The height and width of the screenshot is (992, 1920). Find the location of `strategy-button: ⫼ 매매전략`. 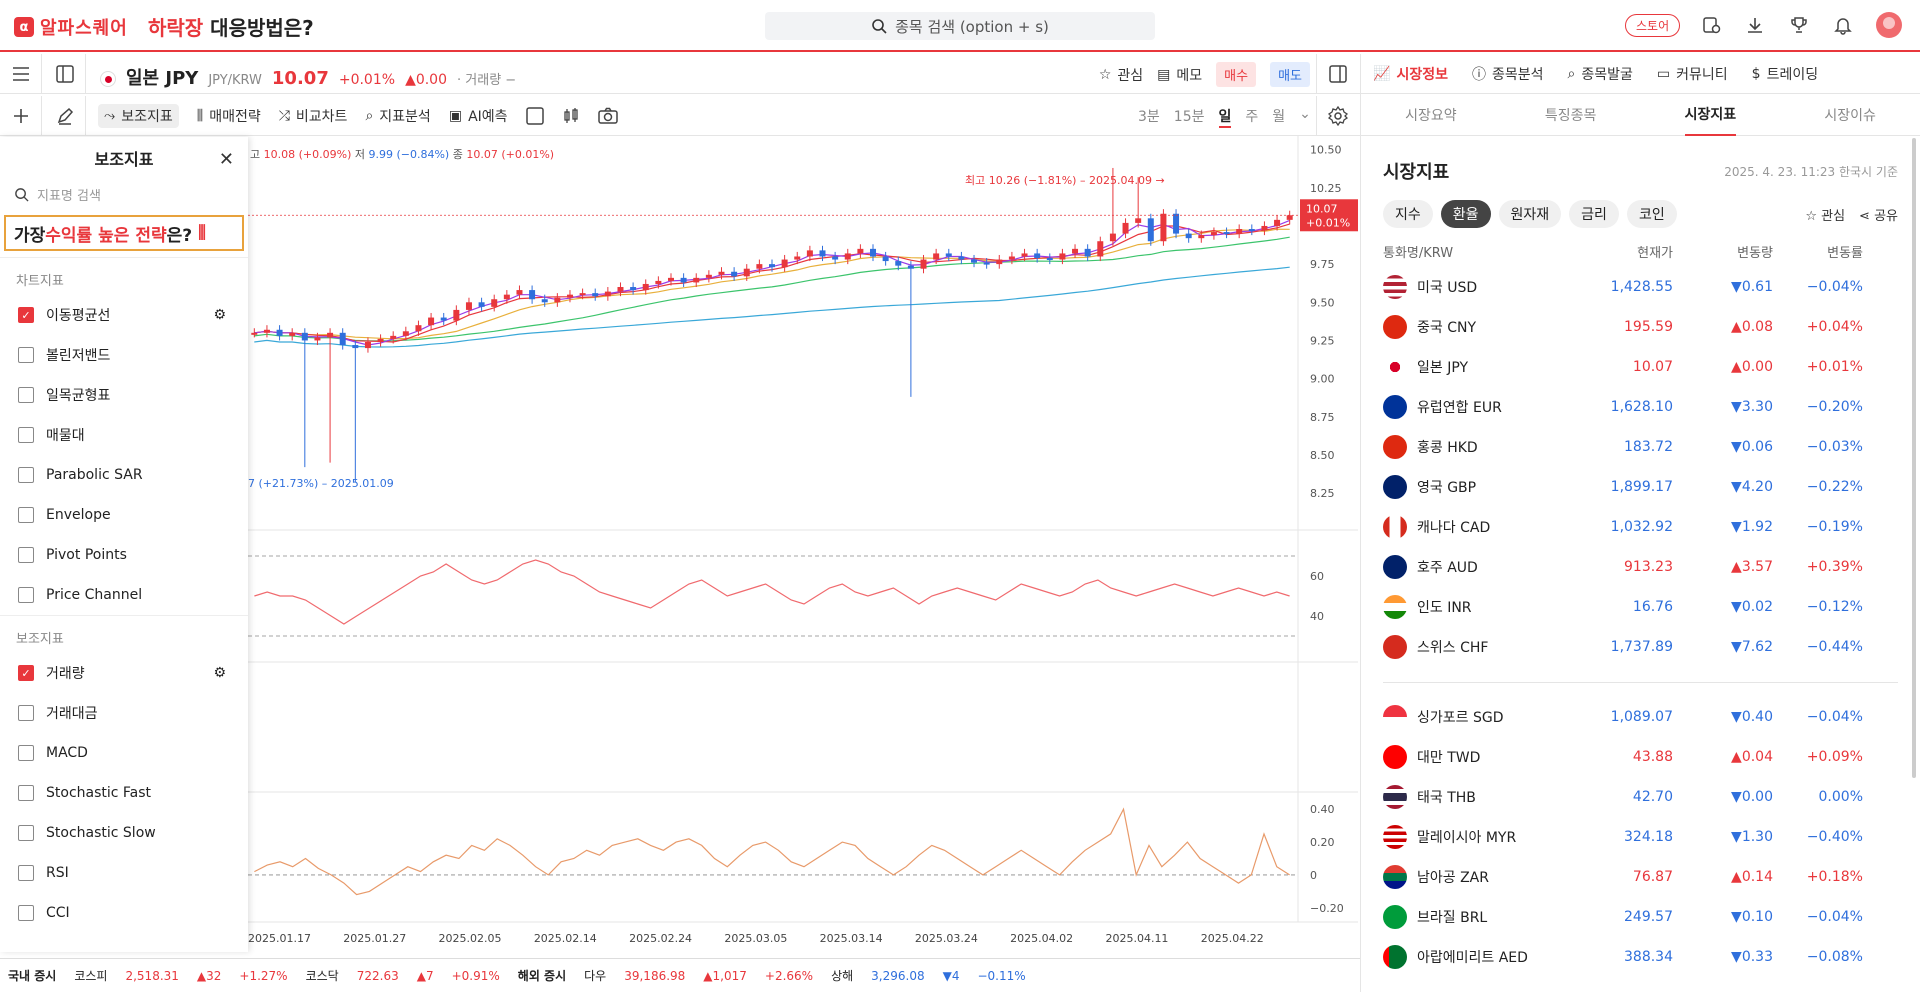

strategy-button: ⫼ 매매전략 is located at coordinates (229, 116).